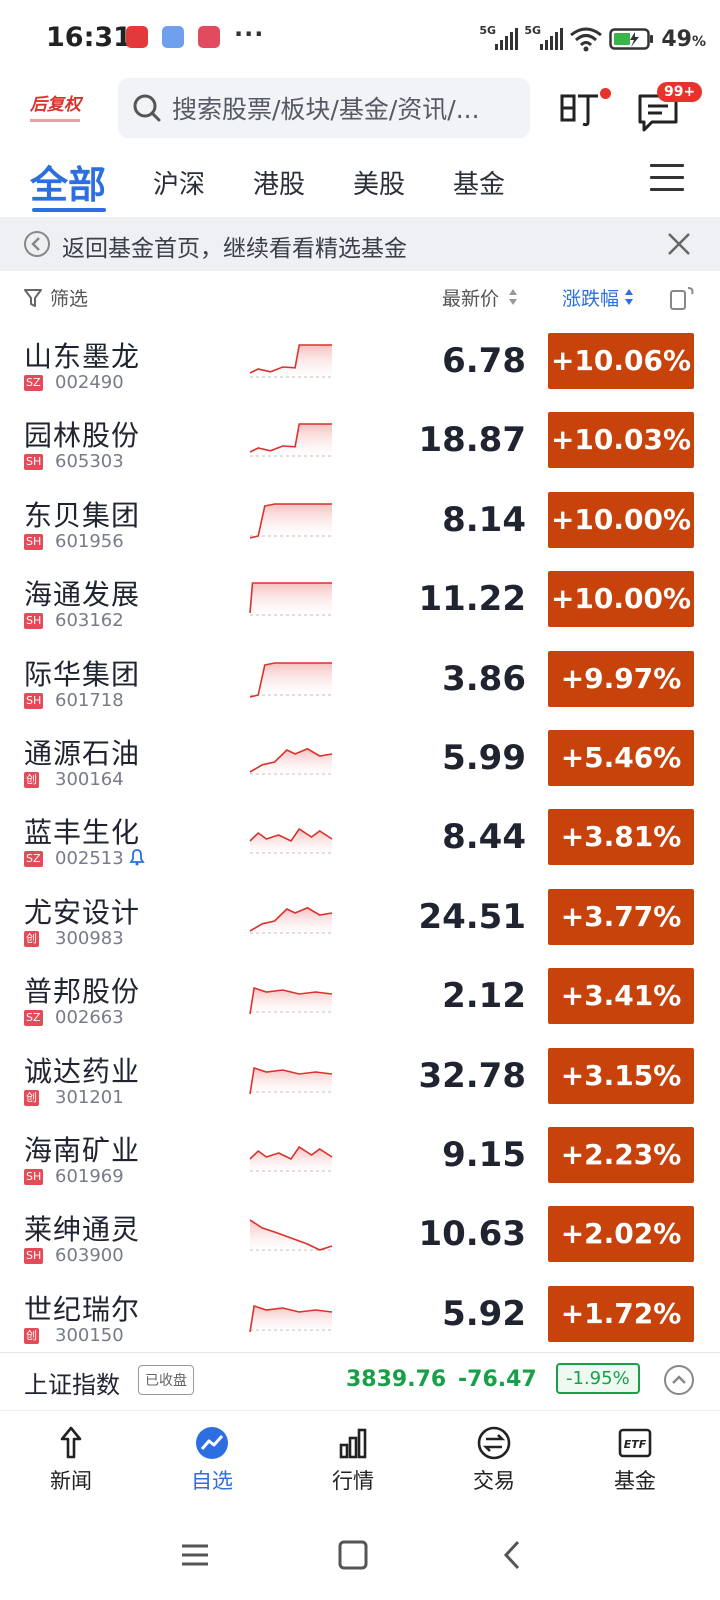 The height and width of the screenshot is (1600, 720). Describe the element at coordinates (72, 1385) in the screenshot. I see `index-name: 上证指数` at that location.